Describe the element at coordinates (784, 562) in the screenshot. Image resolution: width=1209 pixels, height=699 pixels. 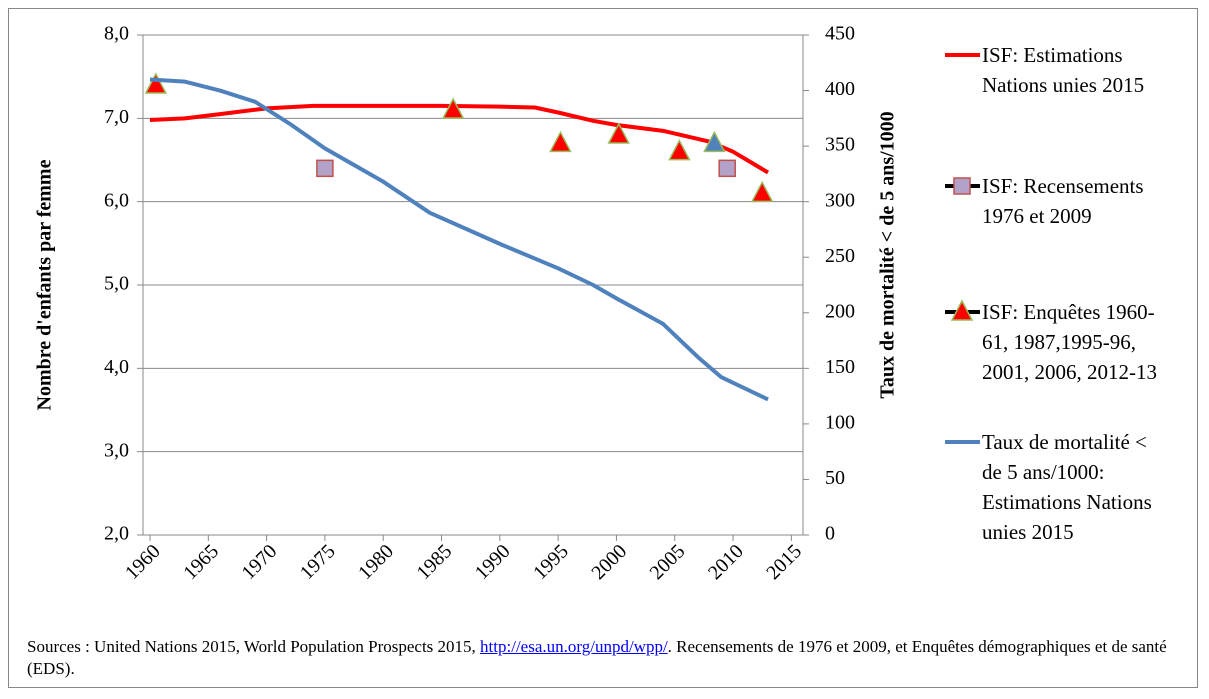
I see `x-tick-label: 2015` at that location.